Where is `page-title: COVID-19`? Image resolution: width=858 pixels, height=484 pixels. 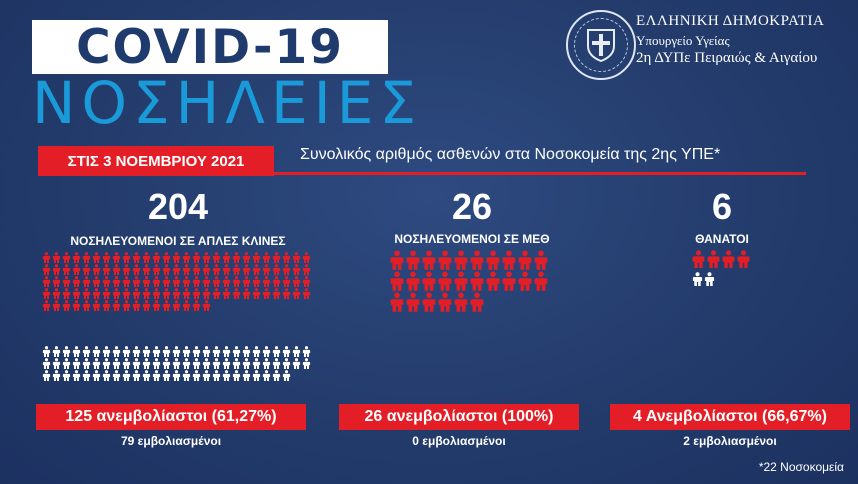
page-title: COVID-19 is located at coordinates (210, 47).